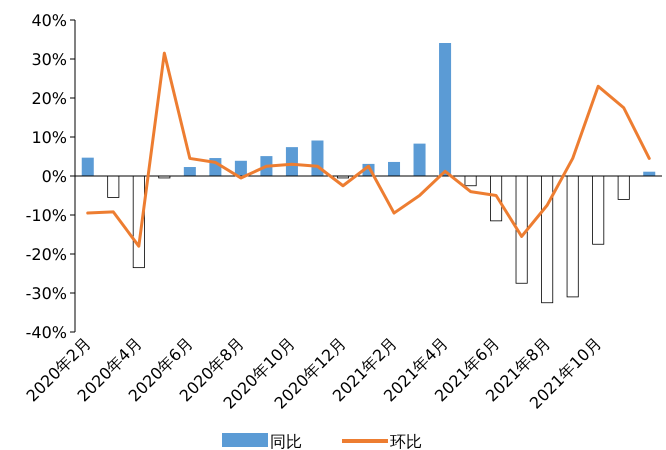 This screenshot has height=450, width=666. Describe the element at coordinates (46, 215) in the screenshot. I see `y-tick-label: -10%` at that location.